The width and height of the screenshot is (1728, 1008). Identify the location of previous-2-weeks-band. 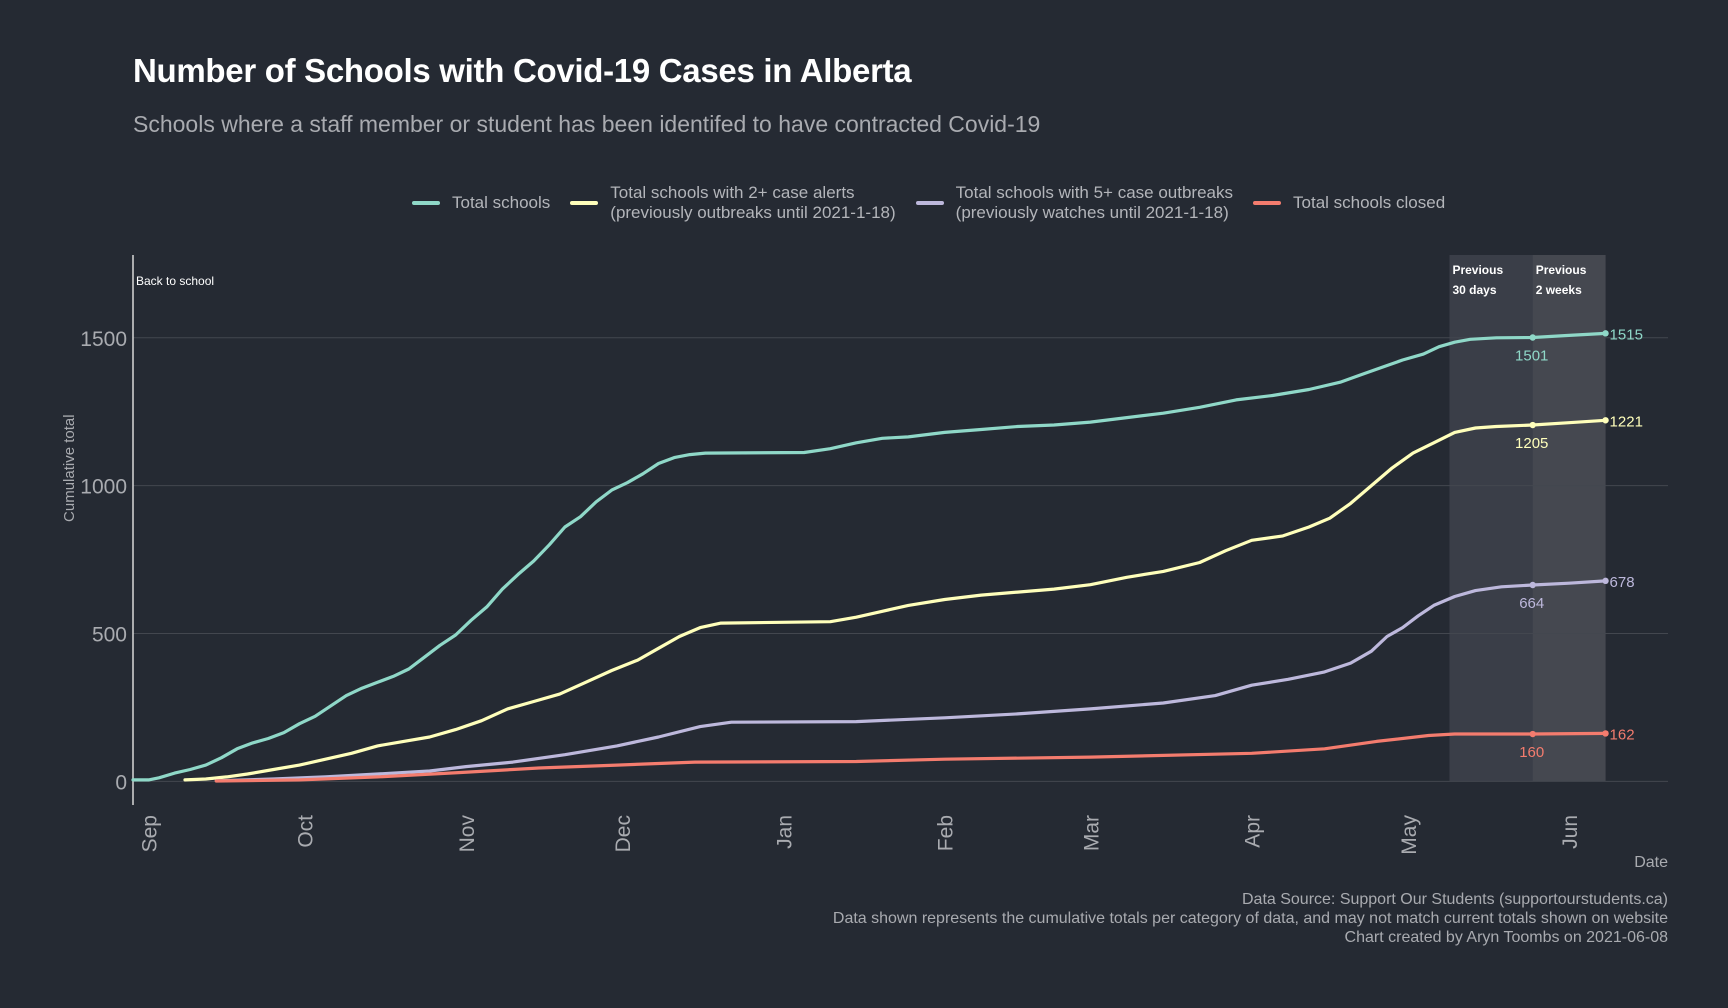
(1569, 518).